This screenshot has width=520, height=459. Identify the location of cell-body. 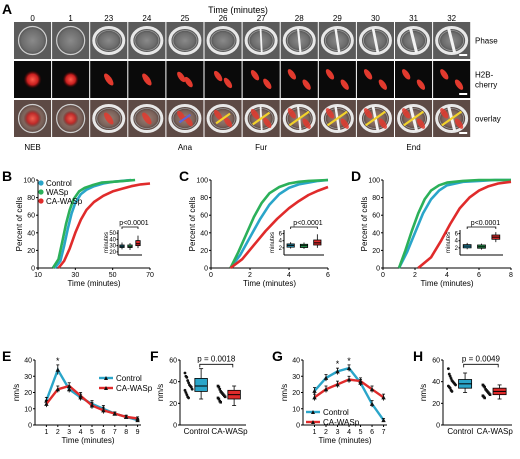
(223, 40).